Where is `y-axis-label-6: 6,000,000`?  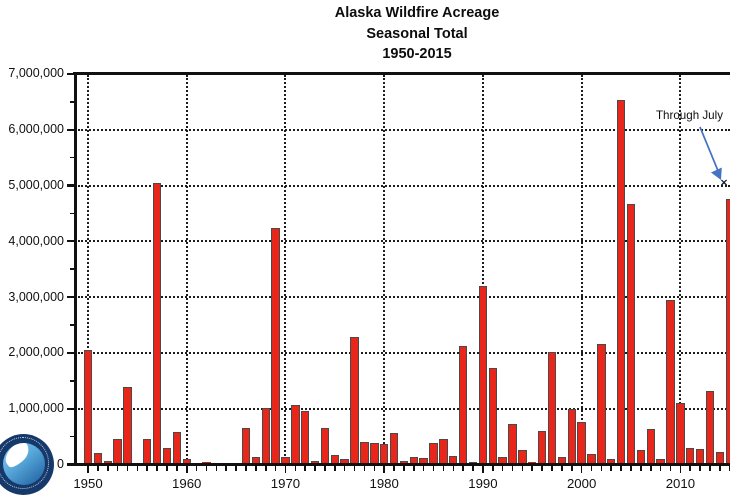 y-axis-label-6: 6,000,000 is located at coordinates (36, 129).